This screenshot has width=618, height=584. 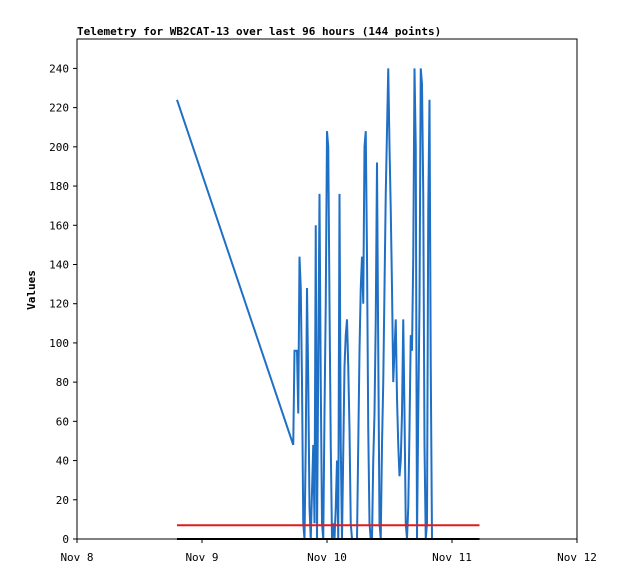 I want to click on y-tick-label: 180, so click(x=59, y=186).